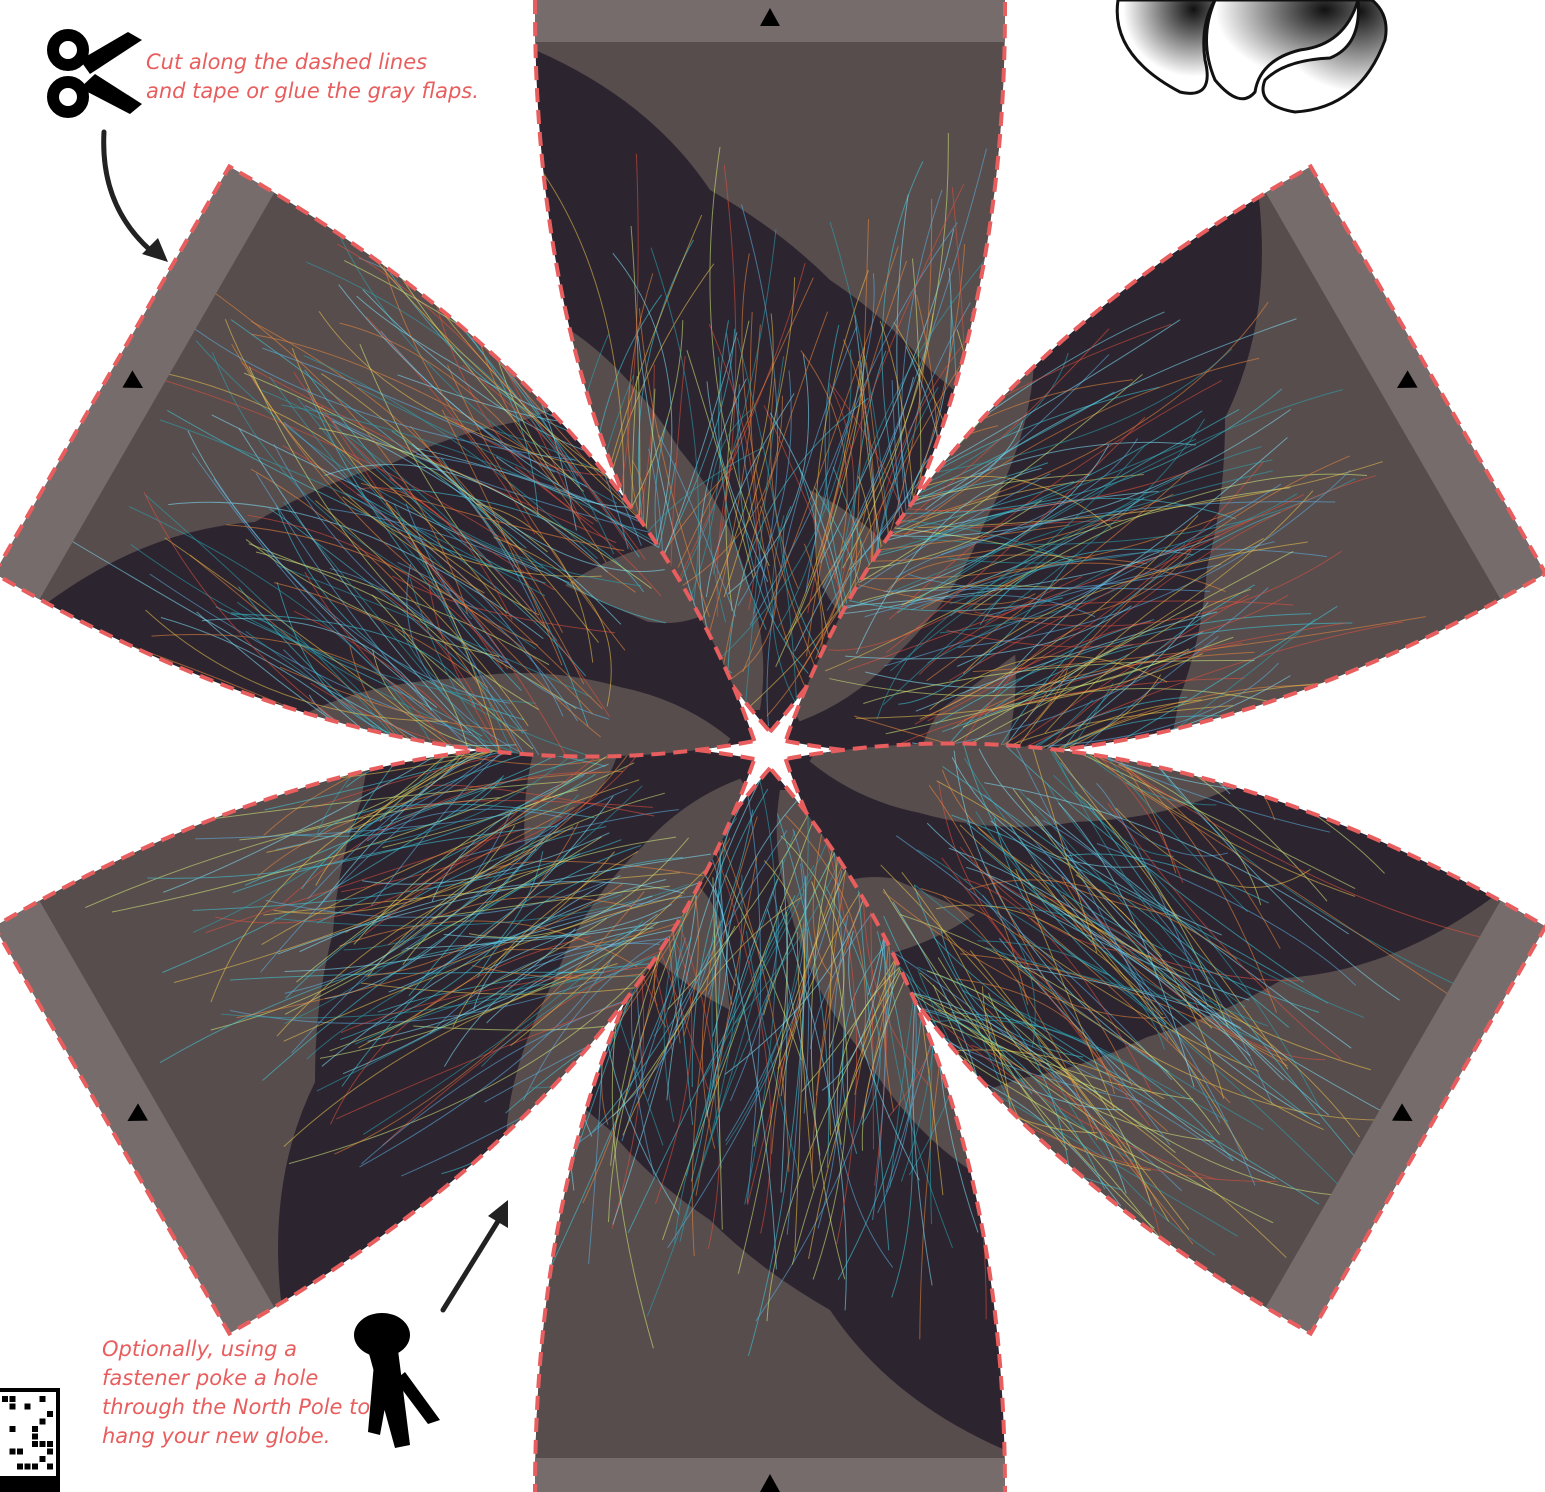 This screenshot has width=1545, height=1492. What do you see at coordinates (210, 1378) in the screenshot?
I see `instruction-line: fastener poke a hole` at bounding box center [210, 1378].